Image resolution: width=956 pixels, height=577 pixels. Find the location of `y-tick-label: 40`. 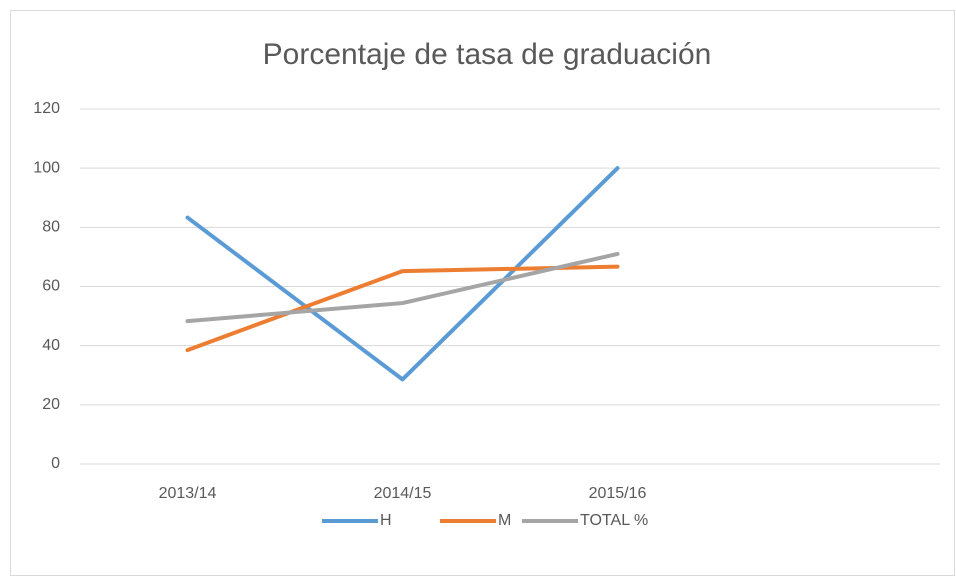

y-tick-label: 40 is located at coordinates (51, 345).